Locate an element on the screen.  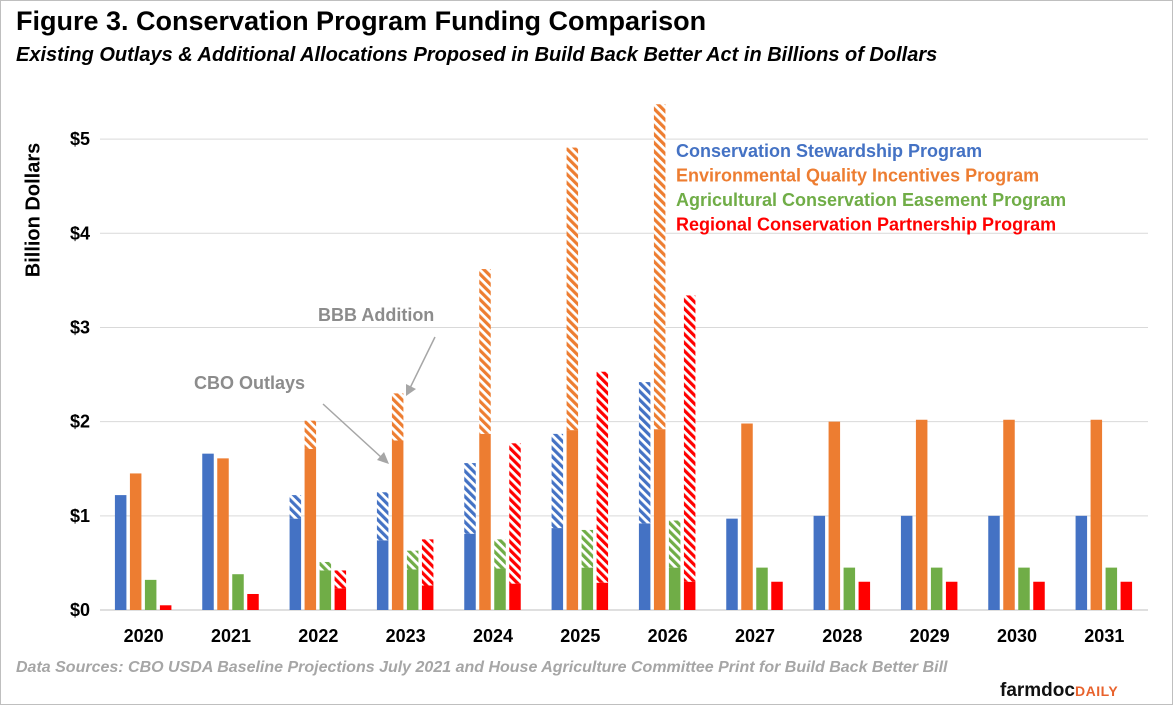
x-tick-label: 2022 is located at coordinates (318, 636).